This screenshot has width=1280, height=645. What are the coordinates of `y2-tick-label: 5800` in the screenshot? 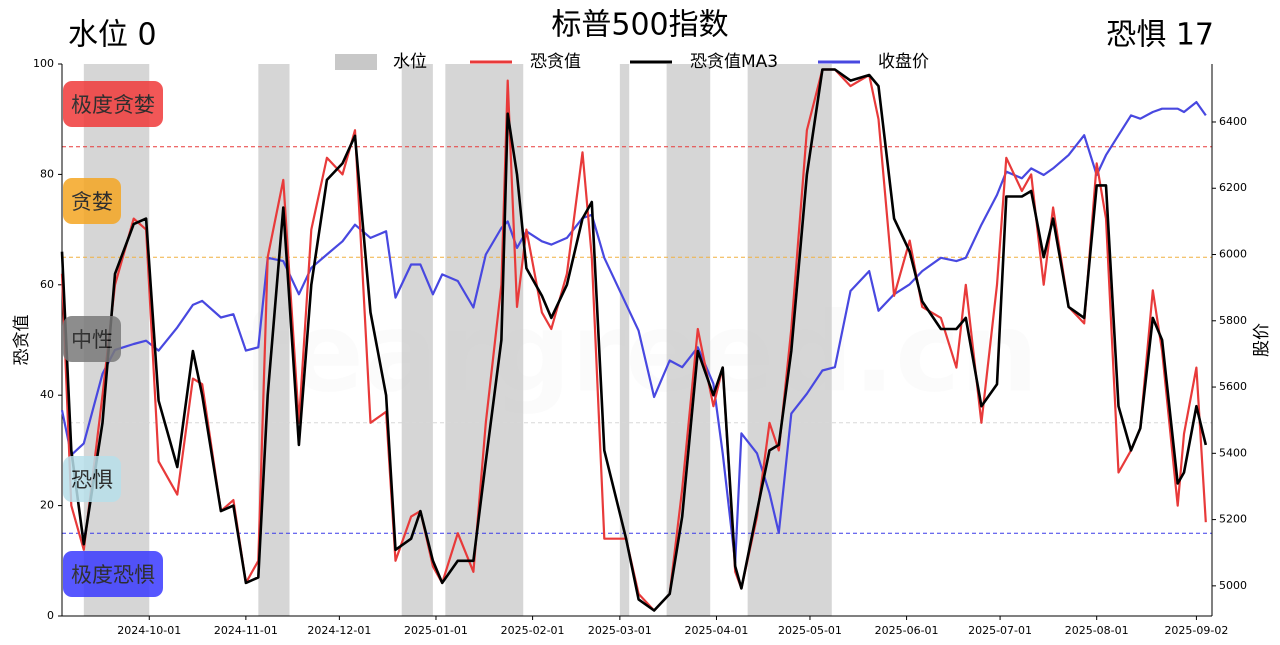 It's located at (1233, 320).